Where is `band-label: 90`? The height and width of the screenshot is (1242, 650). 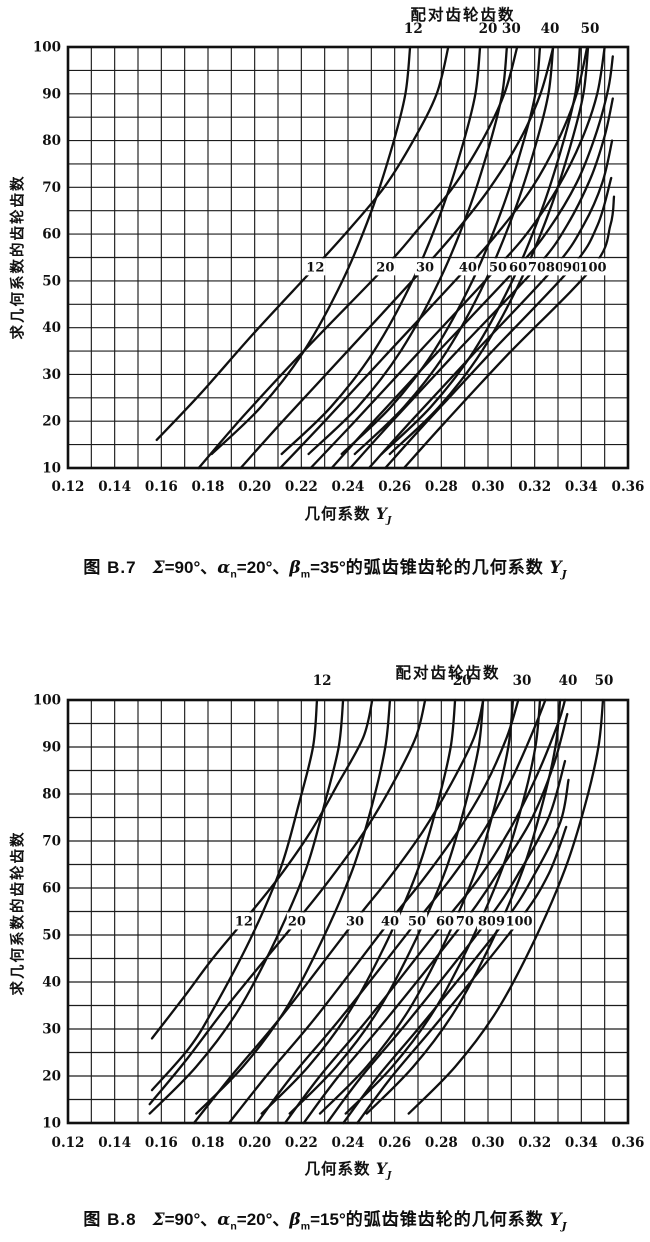
band-label: 90 is located at coordinates (572, 267).